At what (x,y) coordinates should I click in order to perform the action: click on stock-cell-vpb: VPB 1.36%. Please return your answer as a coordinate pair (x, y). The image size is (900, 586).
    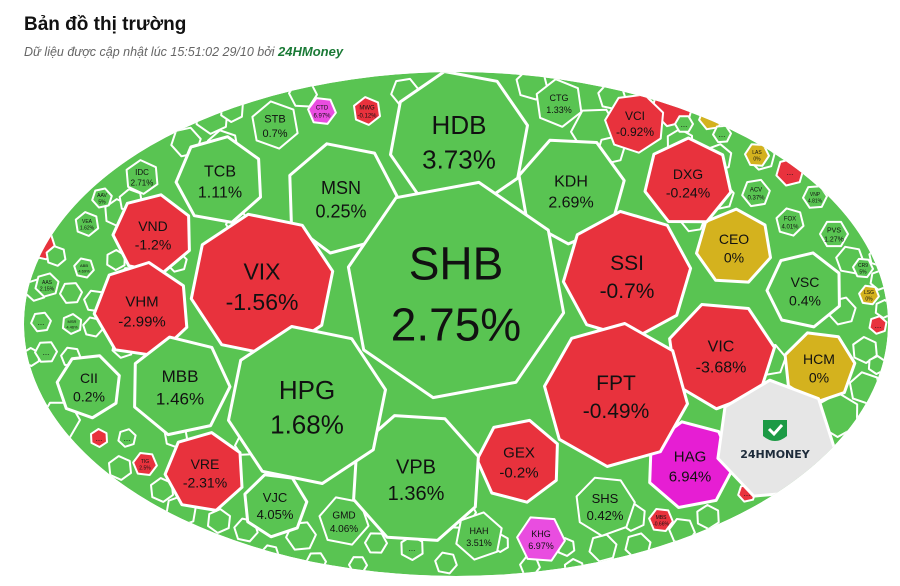
    Looking at the image, I should click on (416, 478).